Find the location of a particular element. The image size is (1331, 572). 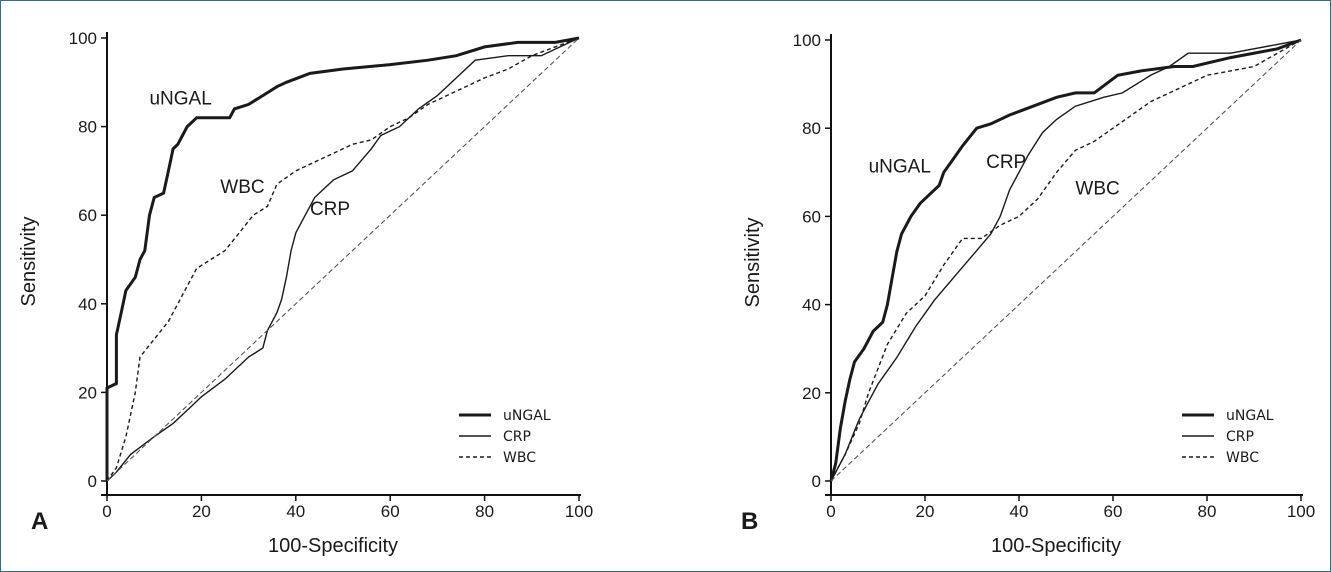

panel-letter: B is located at coordinates (749, 521).